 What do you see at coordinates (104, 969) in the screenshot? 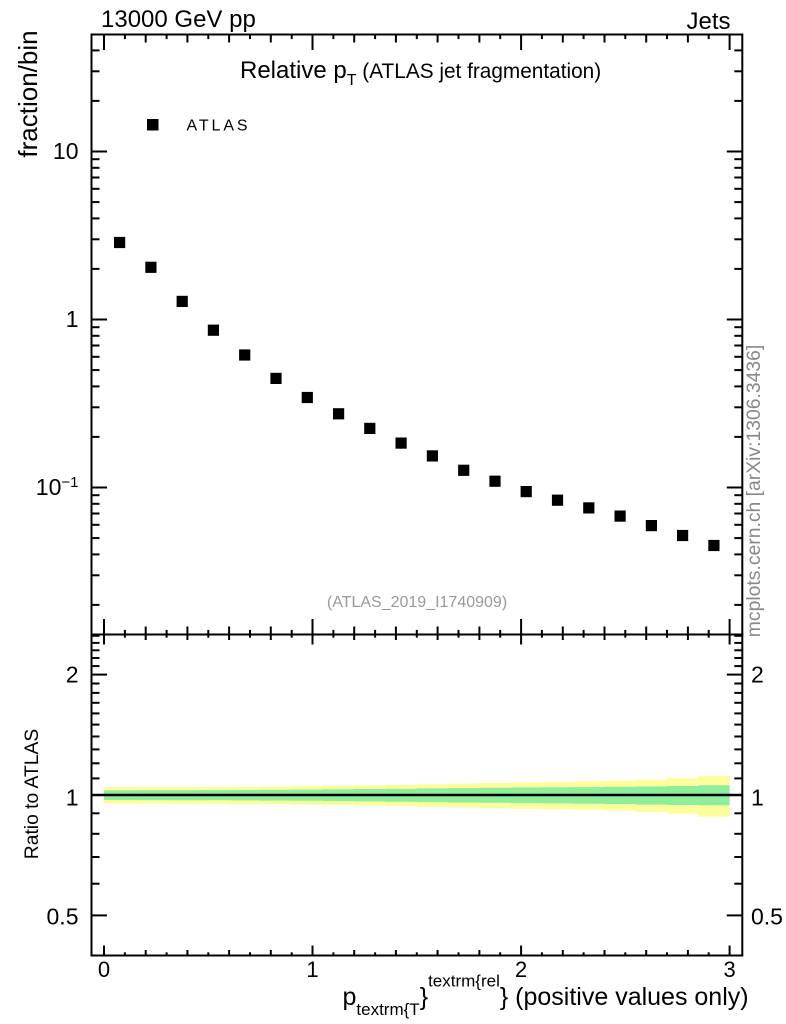
I see `svg-text: 0` at bounding box center [104, 969].